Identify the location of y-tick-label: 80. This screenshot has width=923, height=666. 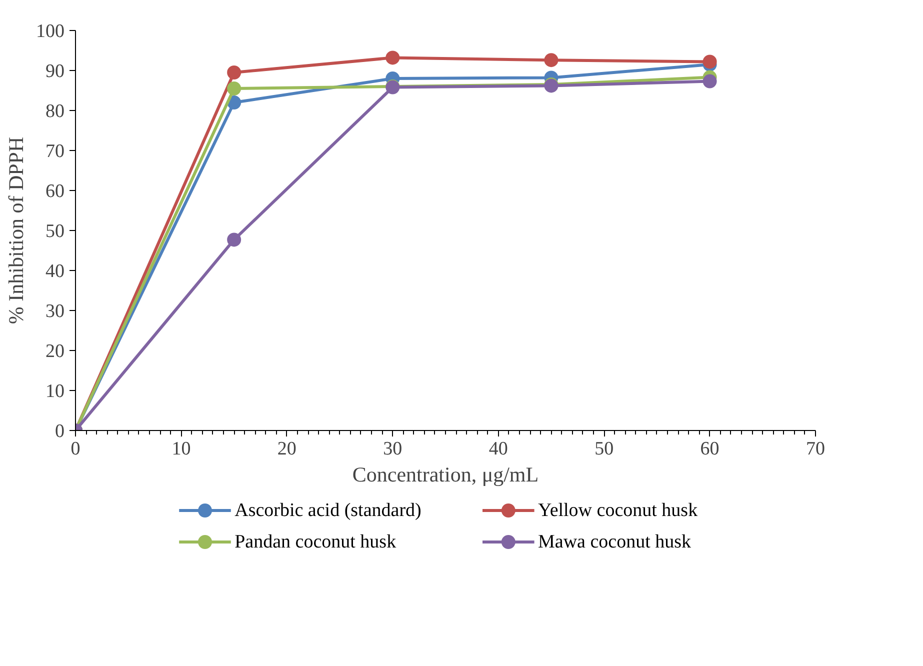
(55, 111).